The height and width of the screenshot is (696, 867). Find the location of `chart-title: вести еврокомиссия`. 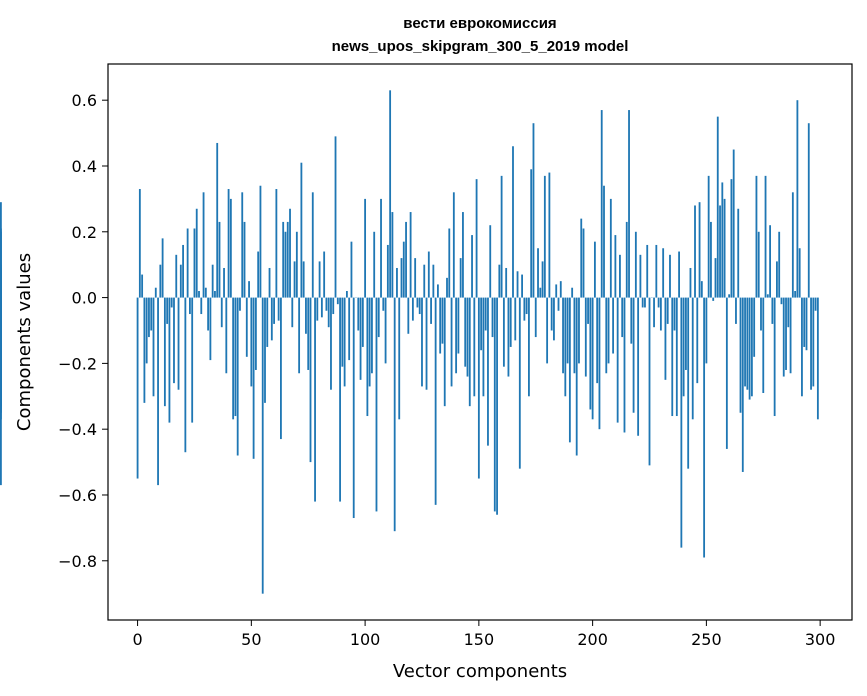

chart-title: вести еврокомиссия is located at coordinates (479, 23).